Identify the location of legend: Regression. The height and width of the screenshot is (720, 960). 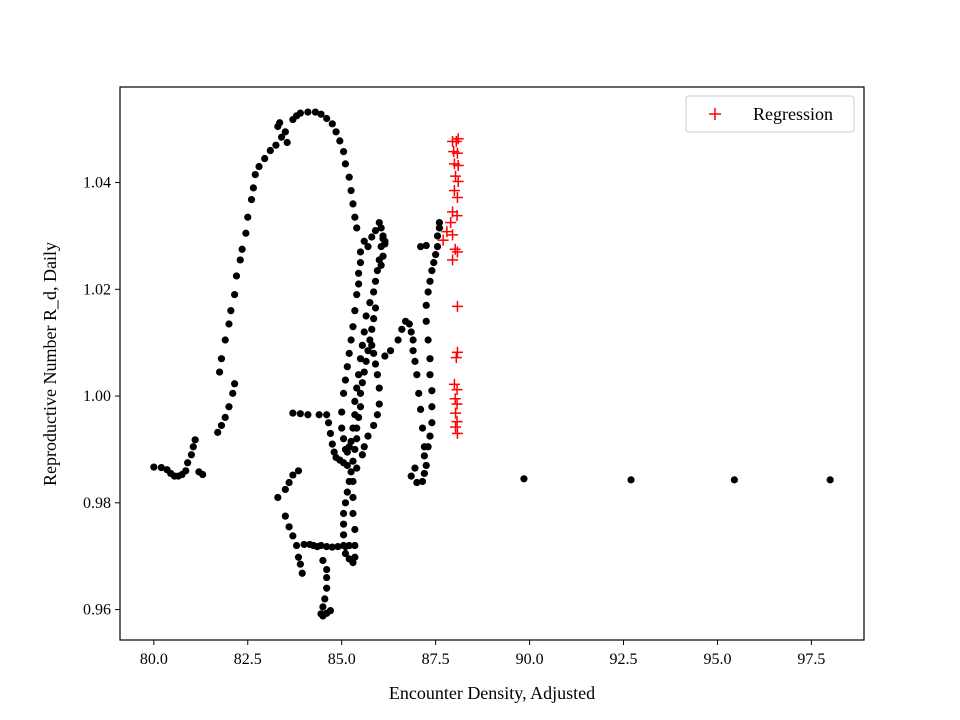
(770, 114).